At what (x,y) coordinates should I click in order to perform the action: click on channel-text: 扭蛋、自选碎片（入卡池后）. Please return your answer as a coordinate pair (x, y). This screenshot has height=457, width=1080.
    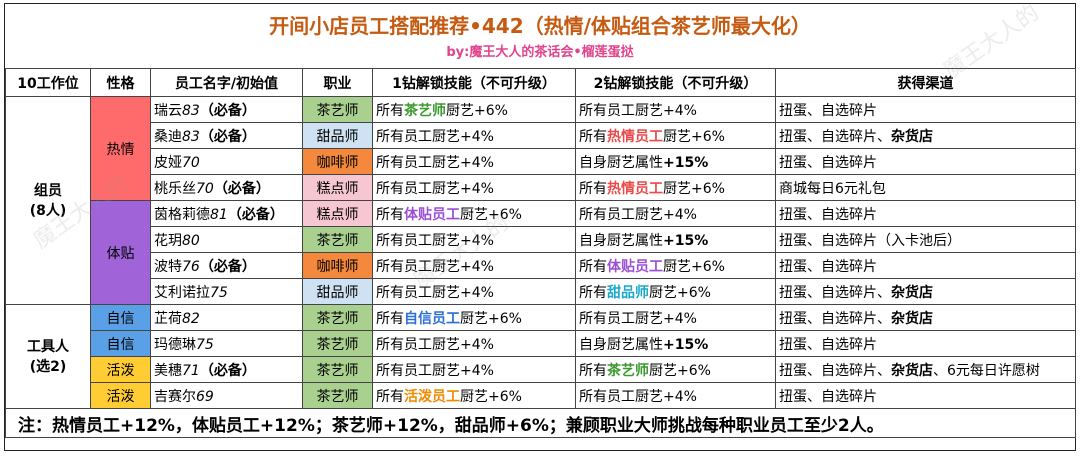
    Looking at the image, I should click on (870, 240).